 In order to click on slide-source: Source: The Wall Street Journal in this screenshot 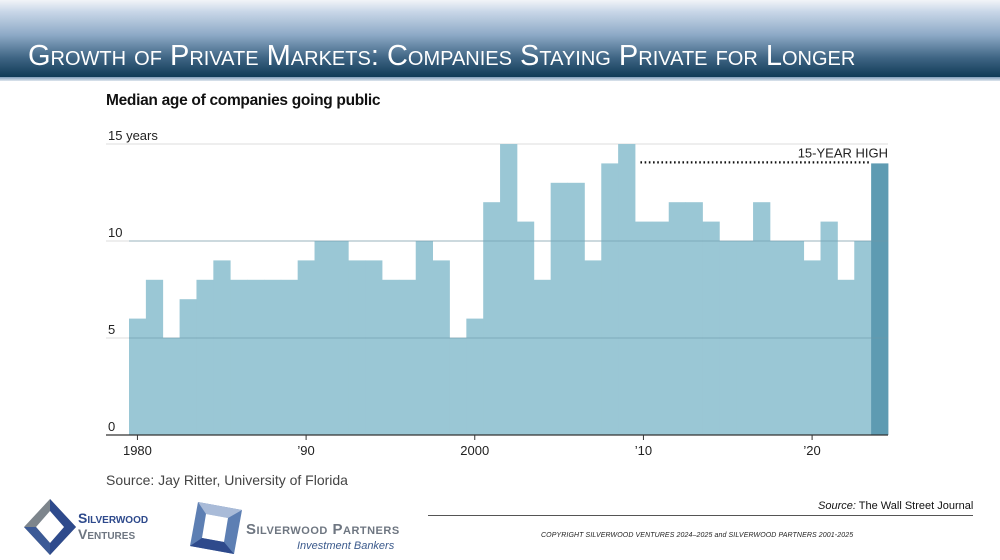, I will do `click(895, 506)`.